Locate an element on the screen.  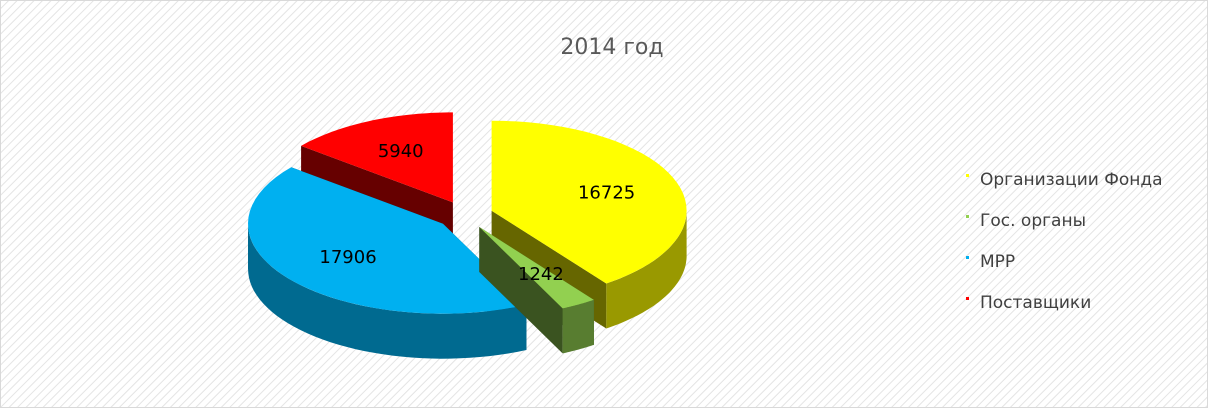
legend-label: МРР is located at coordinates (997, 262).